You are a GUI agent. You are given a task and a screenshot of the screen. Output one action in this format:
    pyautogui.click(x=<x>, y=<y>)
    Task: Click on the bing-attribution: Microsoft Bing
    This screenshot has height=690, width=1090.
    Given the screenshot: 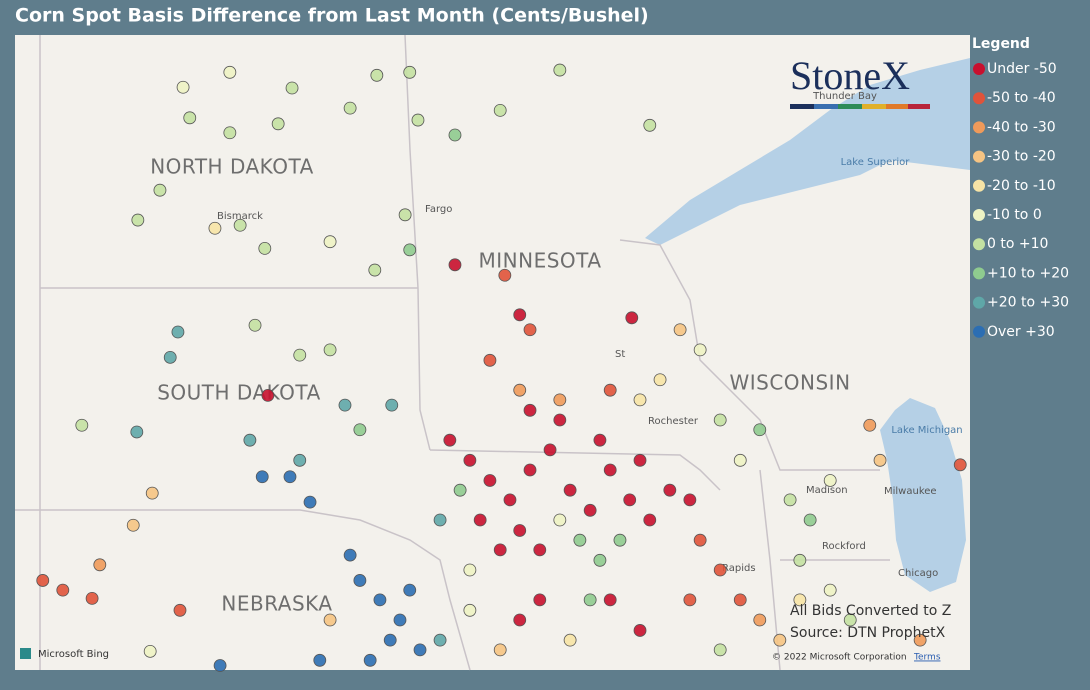 What is the action you would take?
    pyautogui.click(x=73, y=654)
    